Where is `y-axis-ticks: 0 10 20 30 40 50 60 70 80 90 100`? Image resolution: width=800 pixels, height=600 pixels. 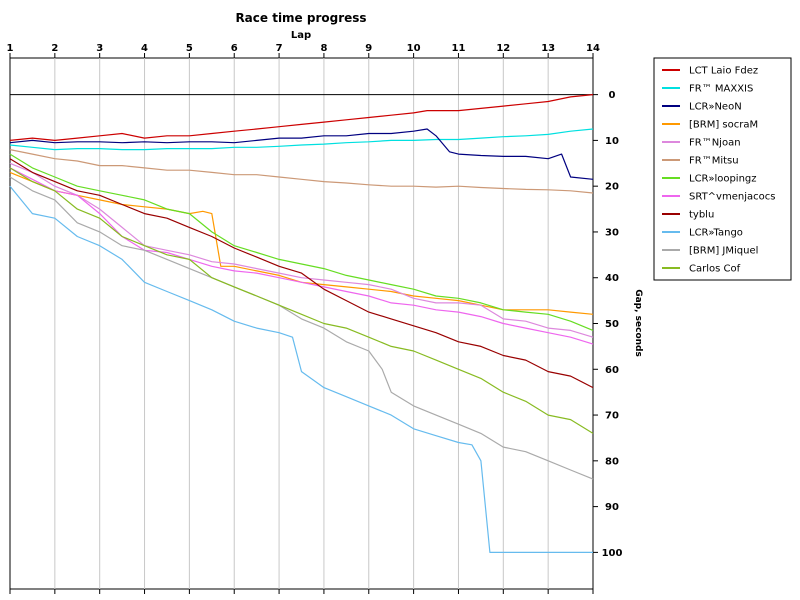
y-axis-ticks: 0 10 20 30 40 50 60 70 80 90 100 is located at coordinates (607, 324).